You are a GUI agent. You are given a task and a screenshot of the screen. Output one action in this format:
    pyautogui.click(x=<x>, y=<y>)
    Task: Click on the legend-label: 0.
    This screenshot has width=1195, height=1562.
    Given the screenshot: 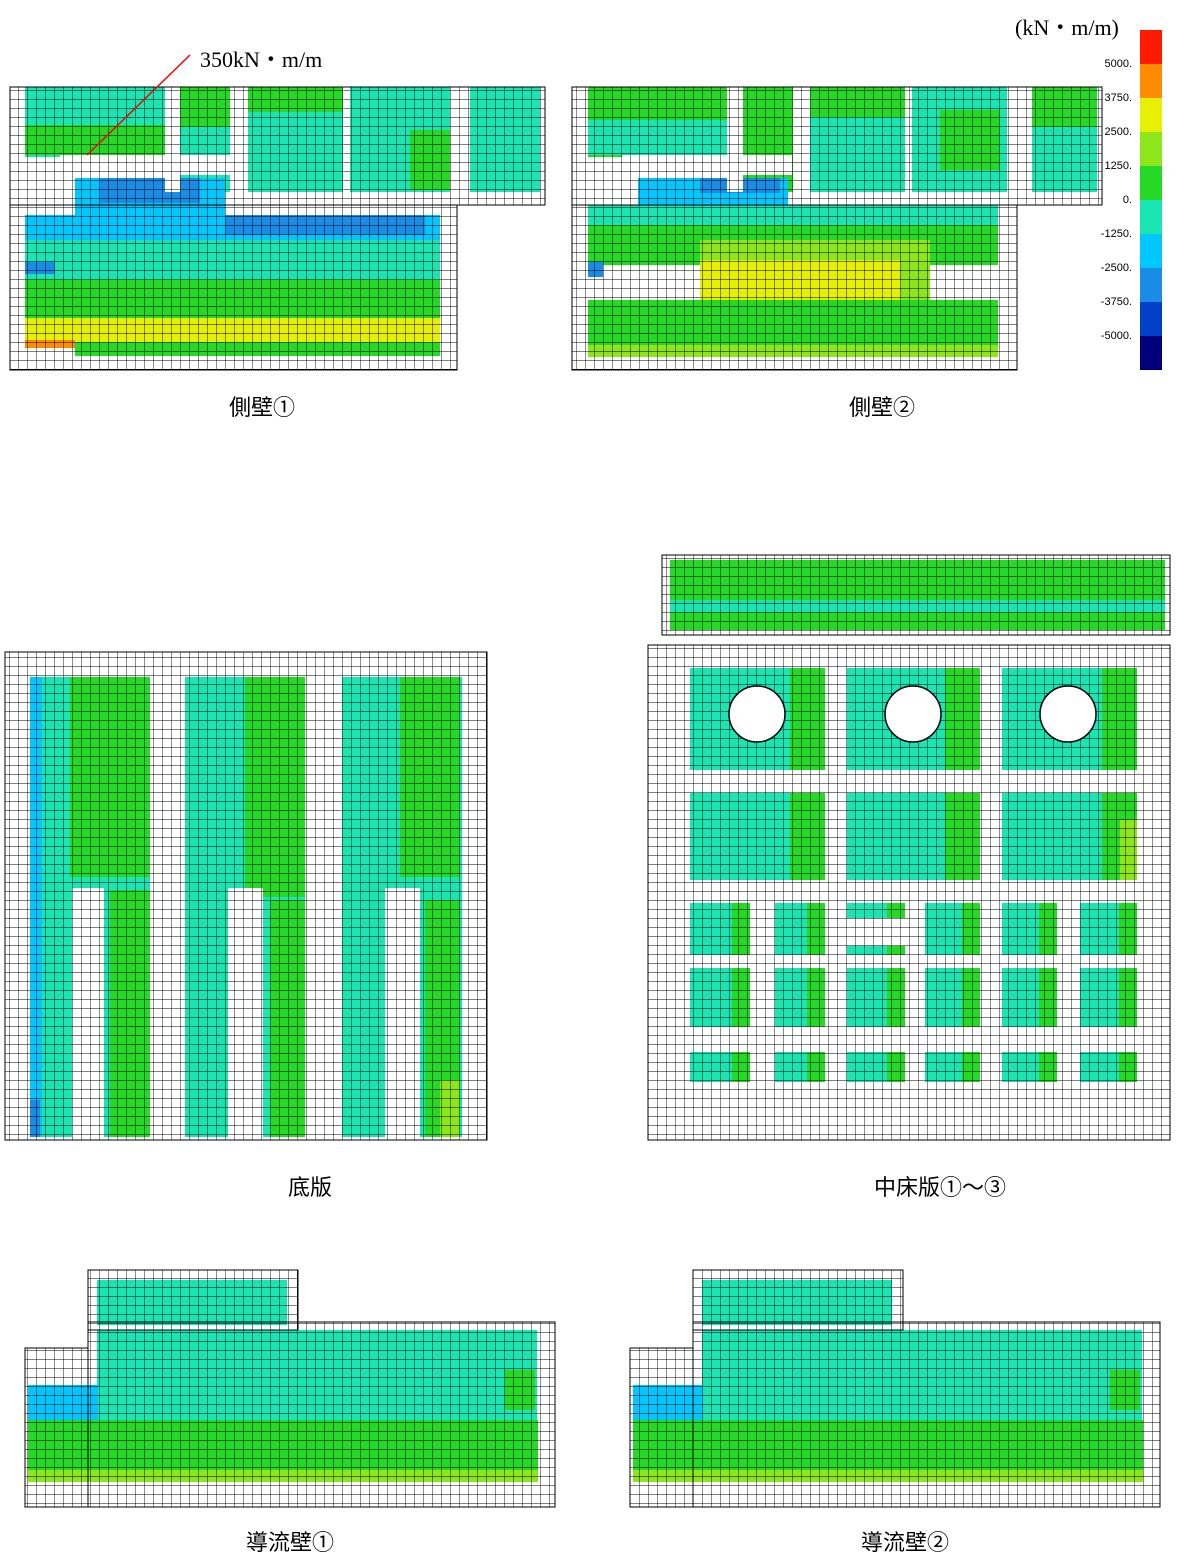 What is the action you would take?
    pyautogui.click(x=1127, y=200)
    